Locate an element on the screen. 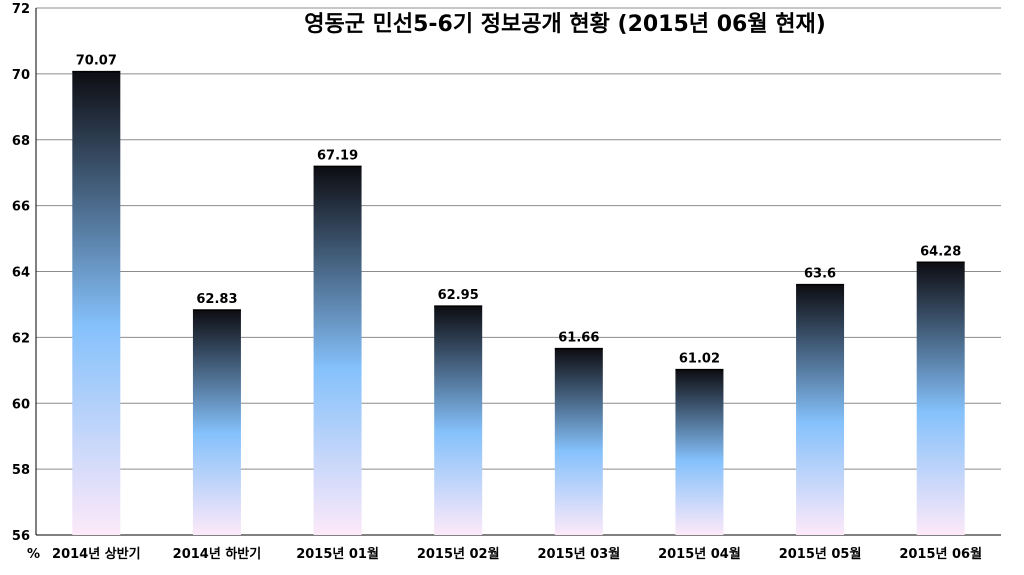 The width and height of the screenshot is (1024, 575). chart-title: 영동군 민선5-6기 정보공개 현황 (2015년 06월 현재) is located at coordinates (565, 24).